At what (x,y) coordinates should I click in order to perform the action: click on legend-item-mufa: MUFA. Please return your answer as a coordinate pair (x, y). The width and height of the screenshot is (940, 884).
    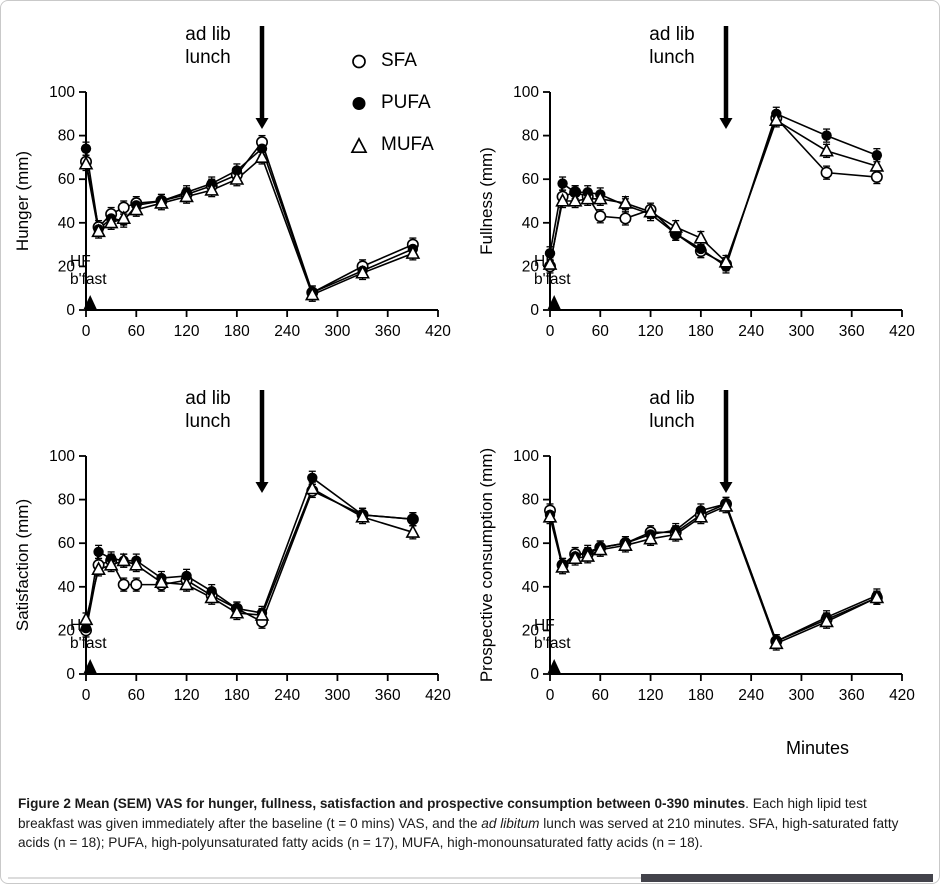
    Looking at the image, I should click on (392, 145).